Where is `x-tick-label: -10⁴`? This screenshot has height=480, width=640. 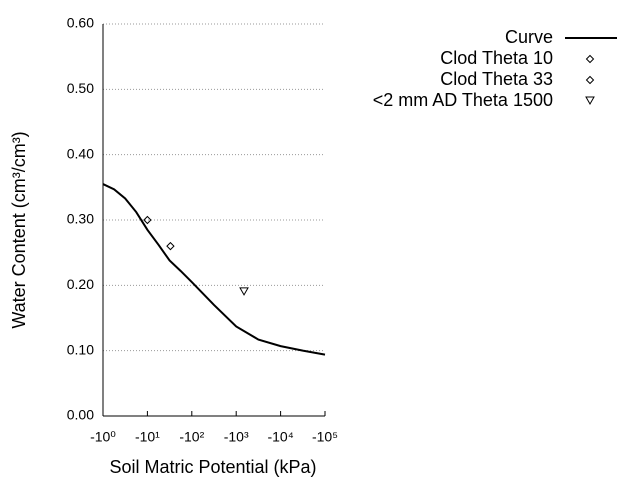 x-tick-label: -10⁴ is located at coordinates (280, 437).